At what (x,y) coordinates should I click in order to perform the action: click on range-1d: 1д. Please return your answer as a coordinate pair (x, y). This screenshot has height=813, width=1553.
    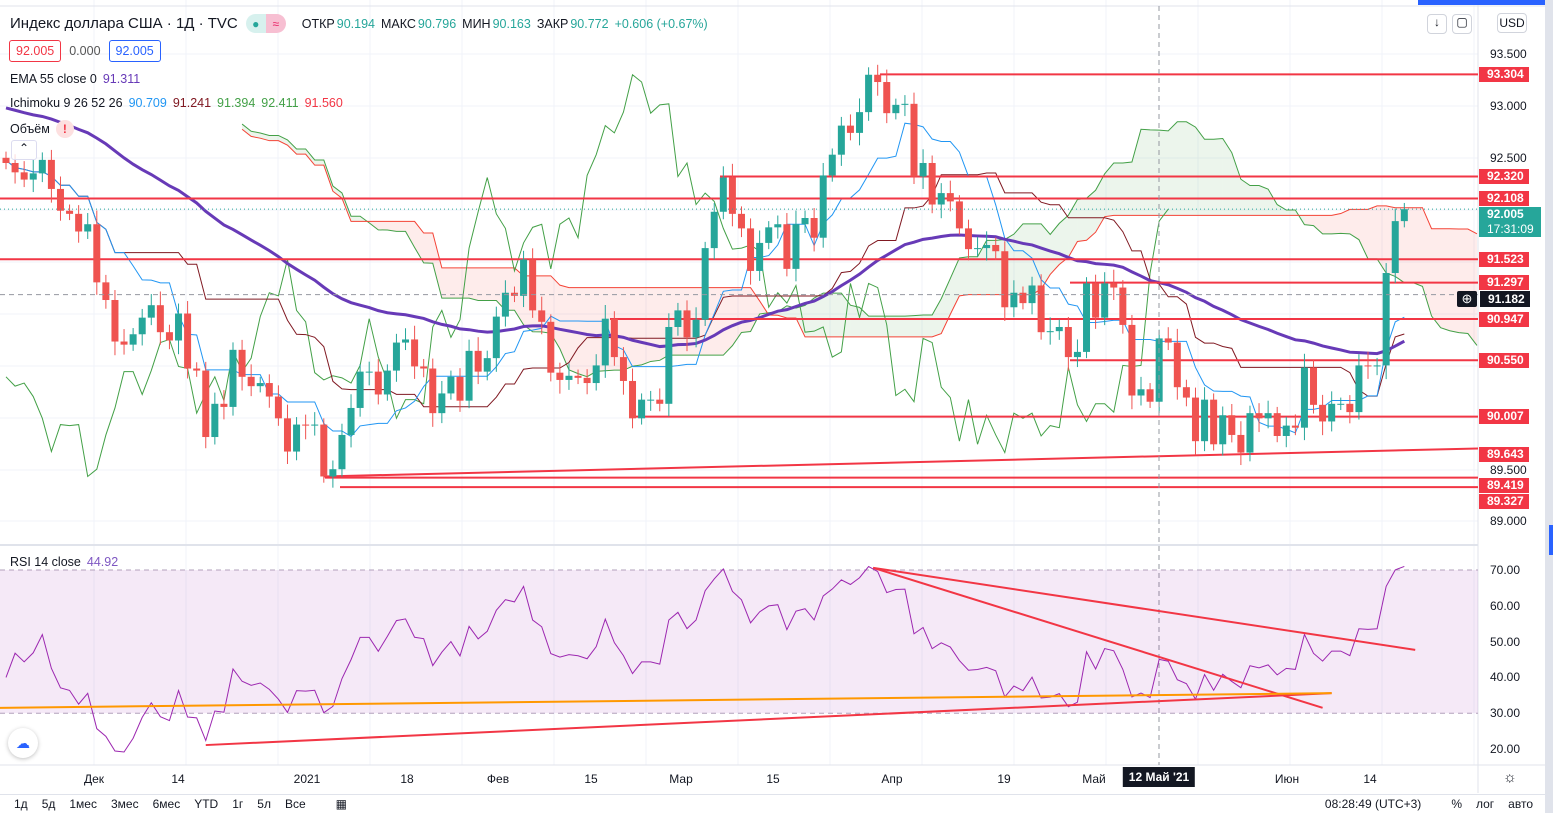
    Looking at the image, I should click on (21, 804).